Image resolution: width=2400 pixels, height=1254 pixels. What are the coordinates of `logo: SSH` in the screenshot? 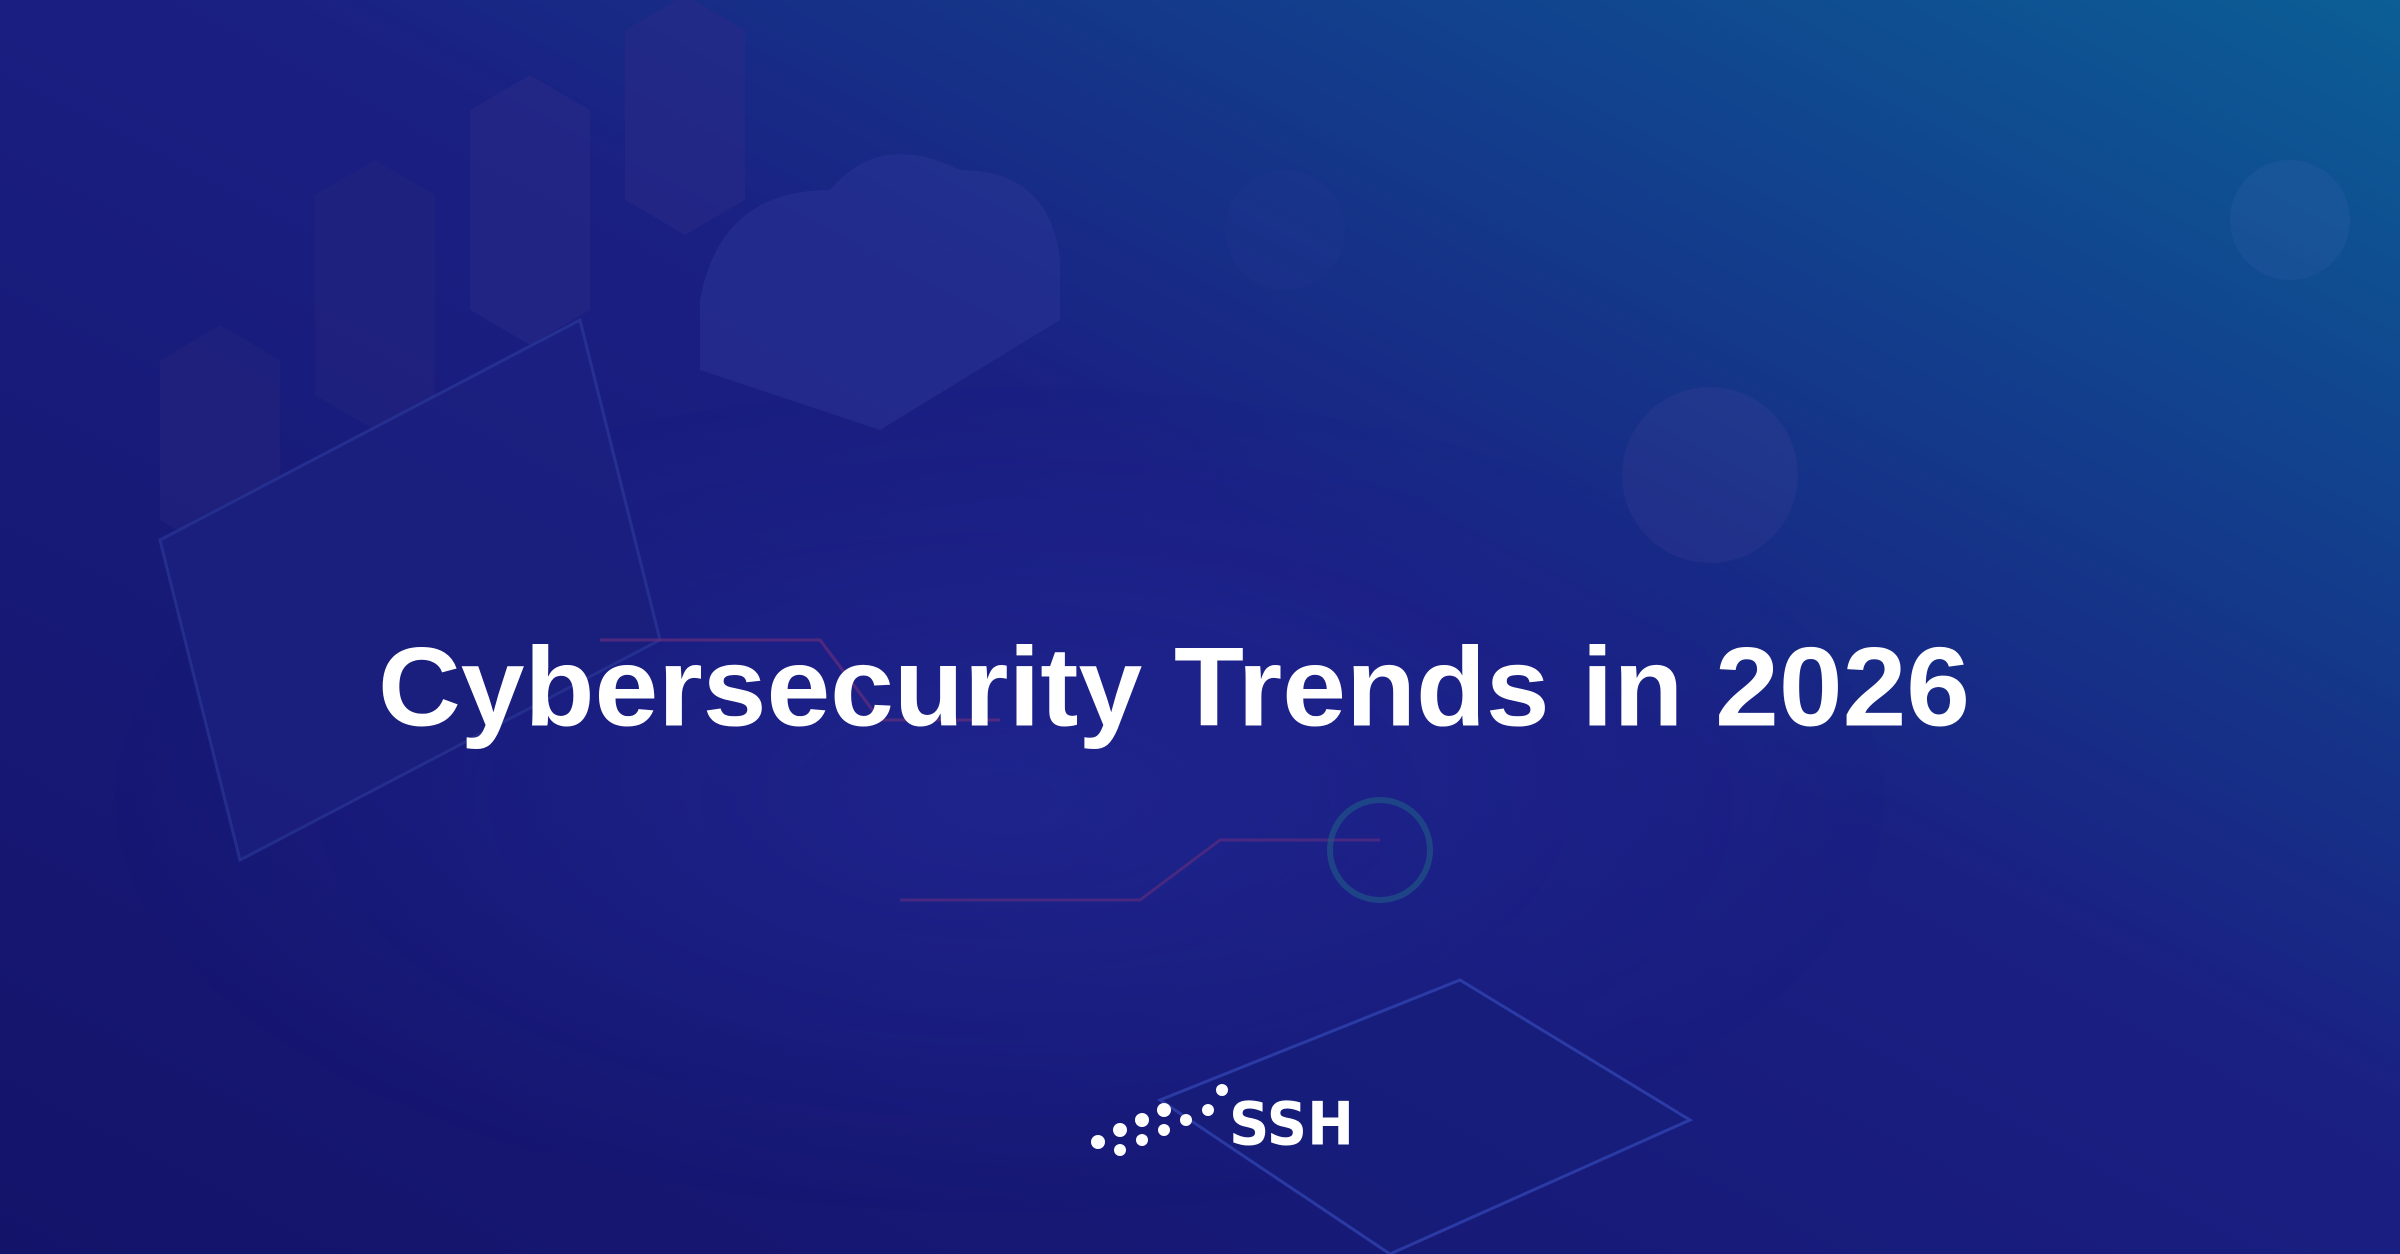 It's located at (1291, 1125).